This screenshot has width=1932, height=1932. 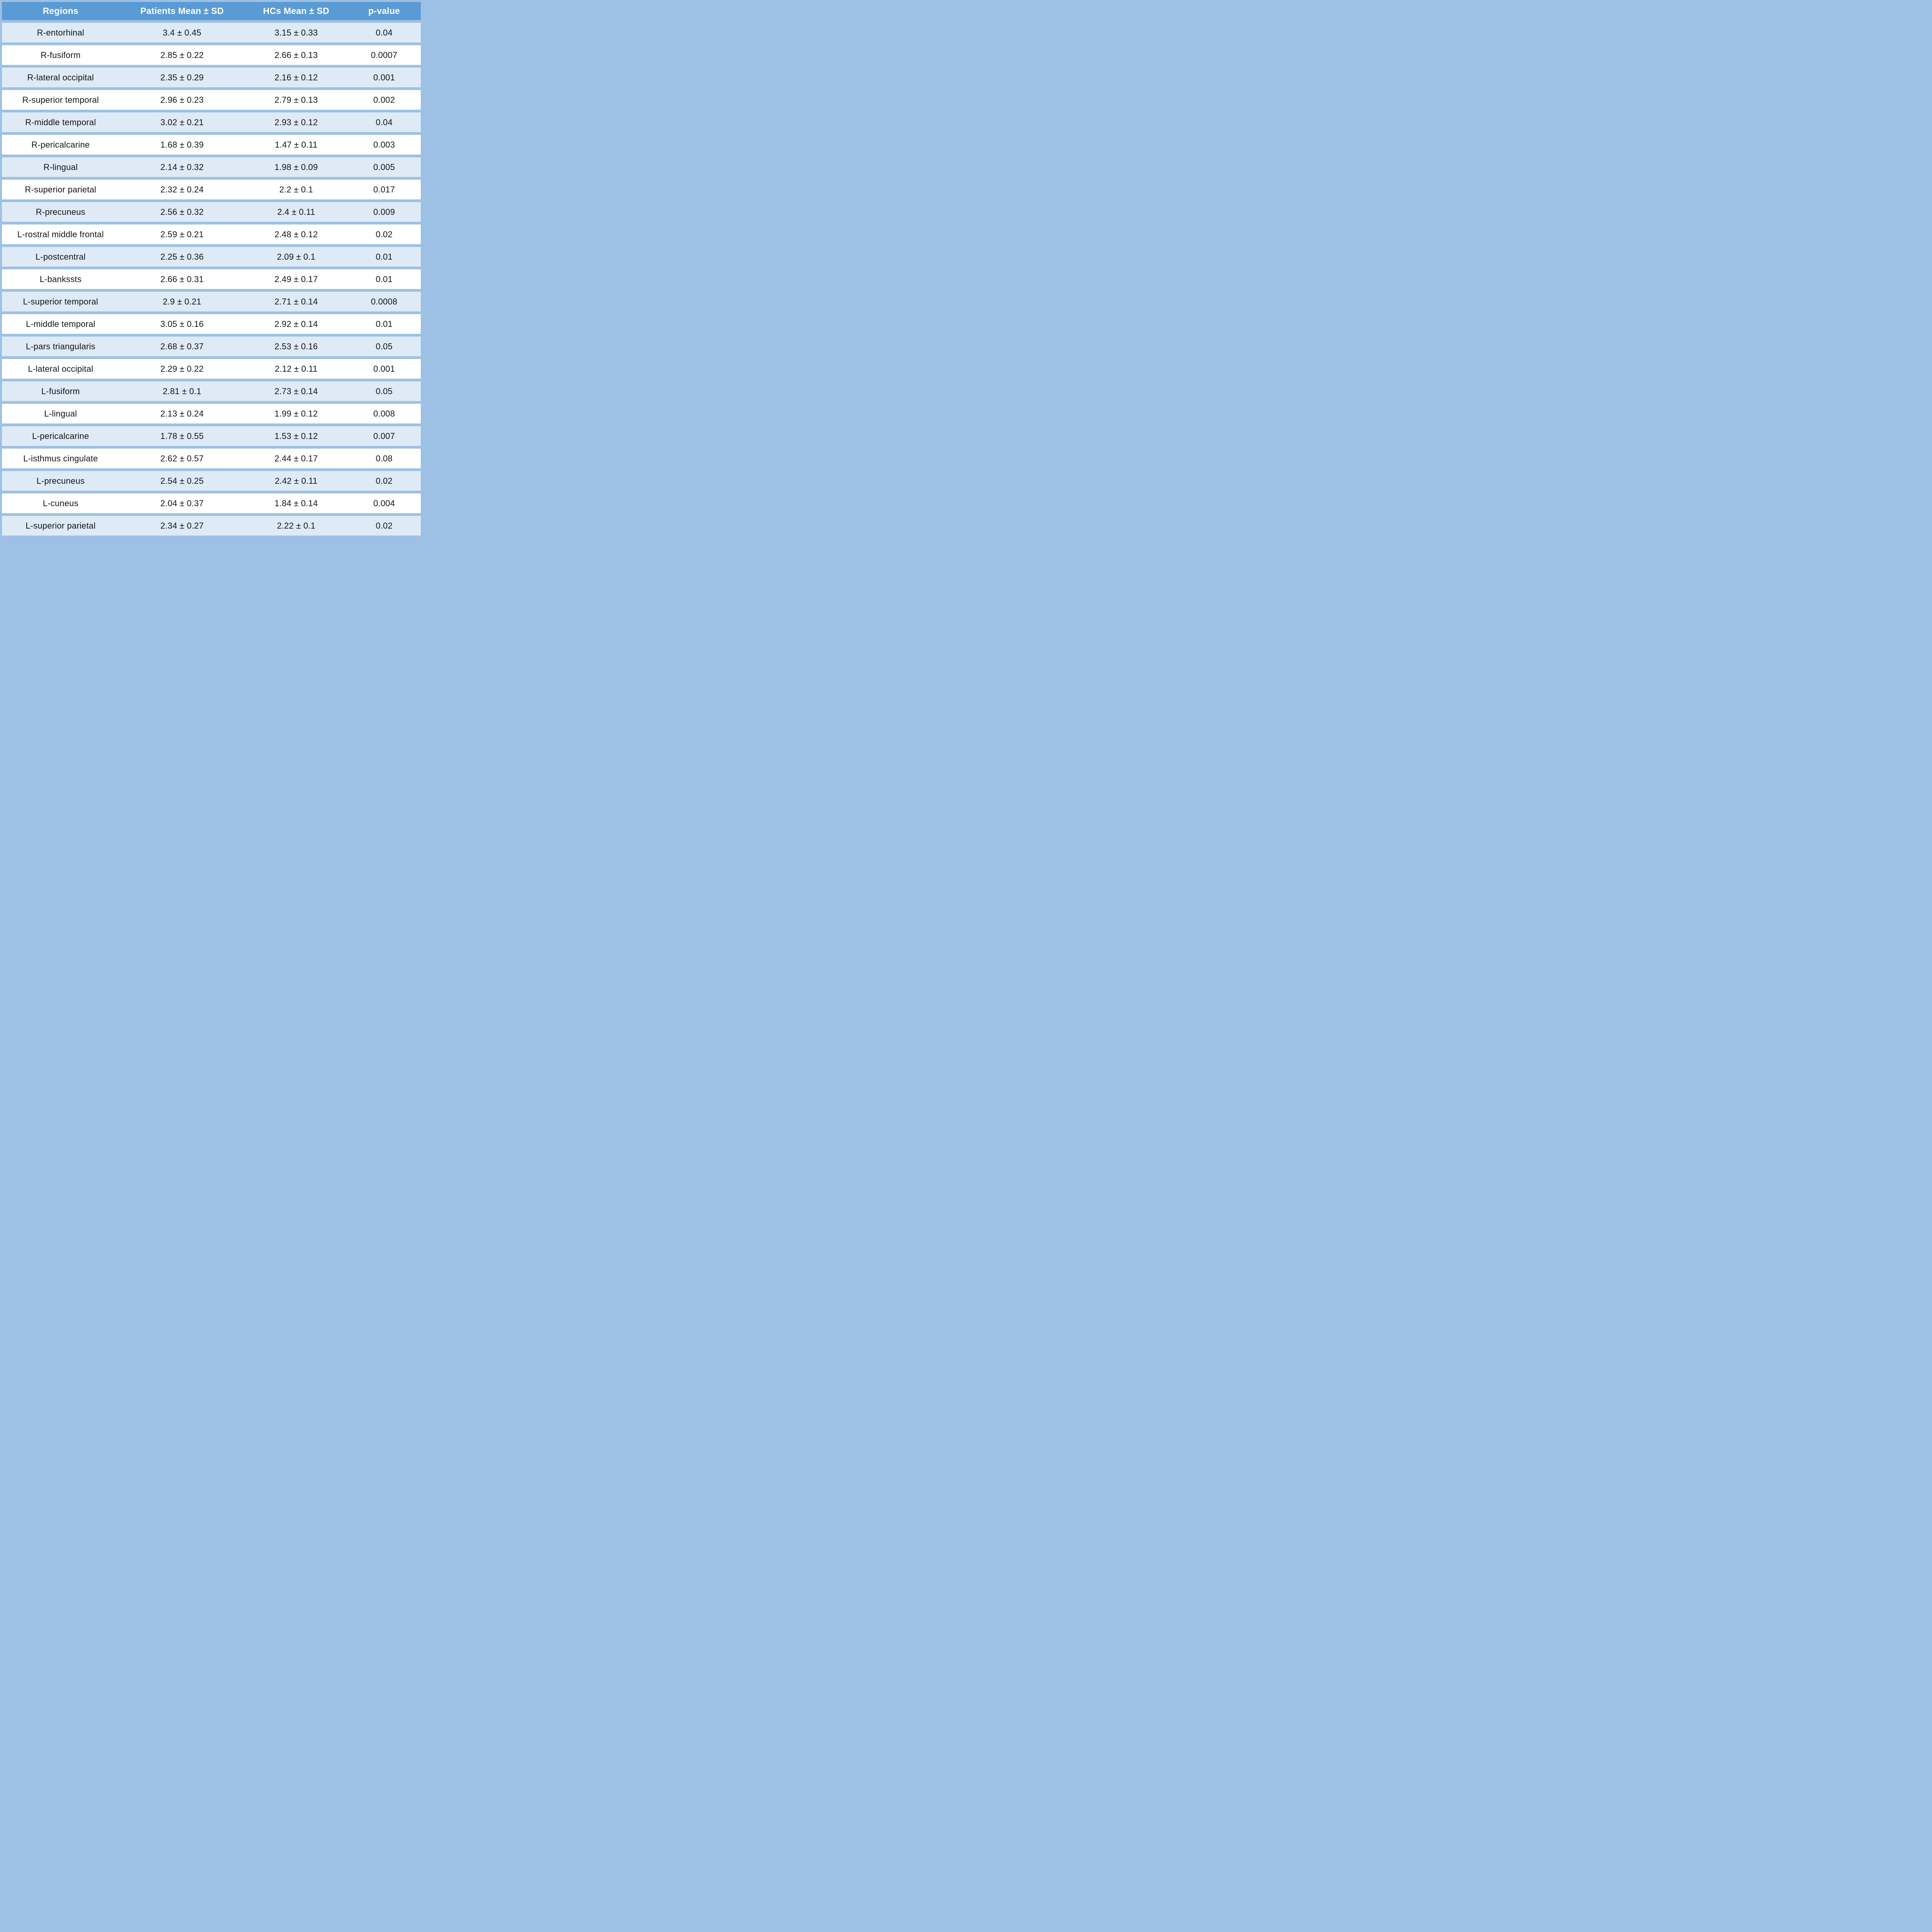 What do you see at coordinates (212, 481) in the screenshot?
I see `table-row: L-precuneus 2.54 ± 0.25 2.42 ± 0.11 0.02` at bounding box center [212, 481].